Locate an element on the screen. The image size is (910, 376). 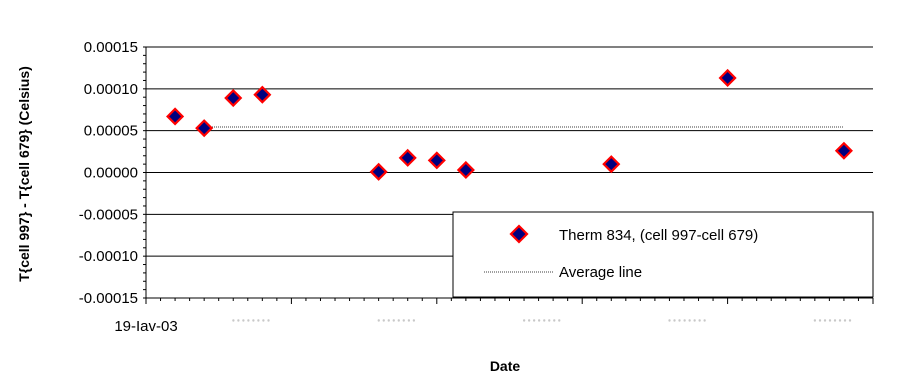
y-tick-label: 0.00005 is located at coordinates (111, 131).